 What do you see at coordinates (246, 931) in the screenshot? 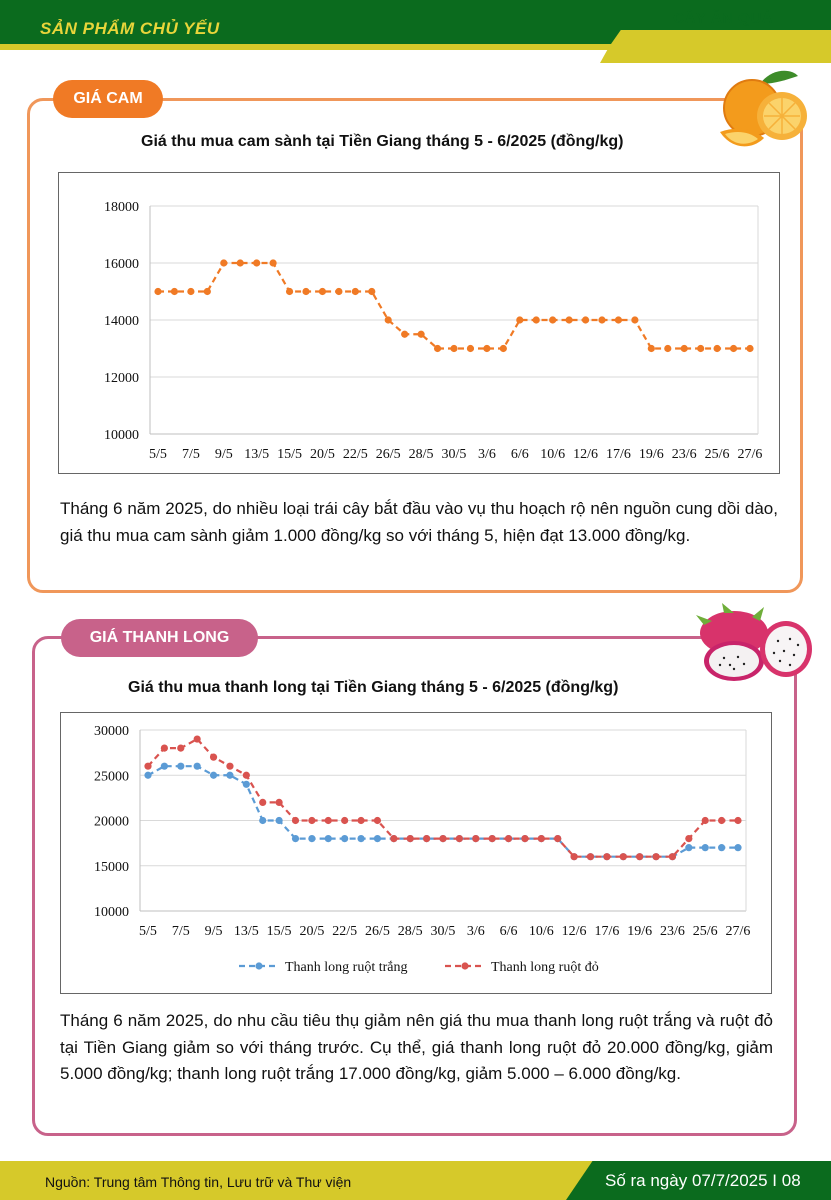
I see `dragon-chart-x-tick-label: 13/5` at bounding box center [246, 931].